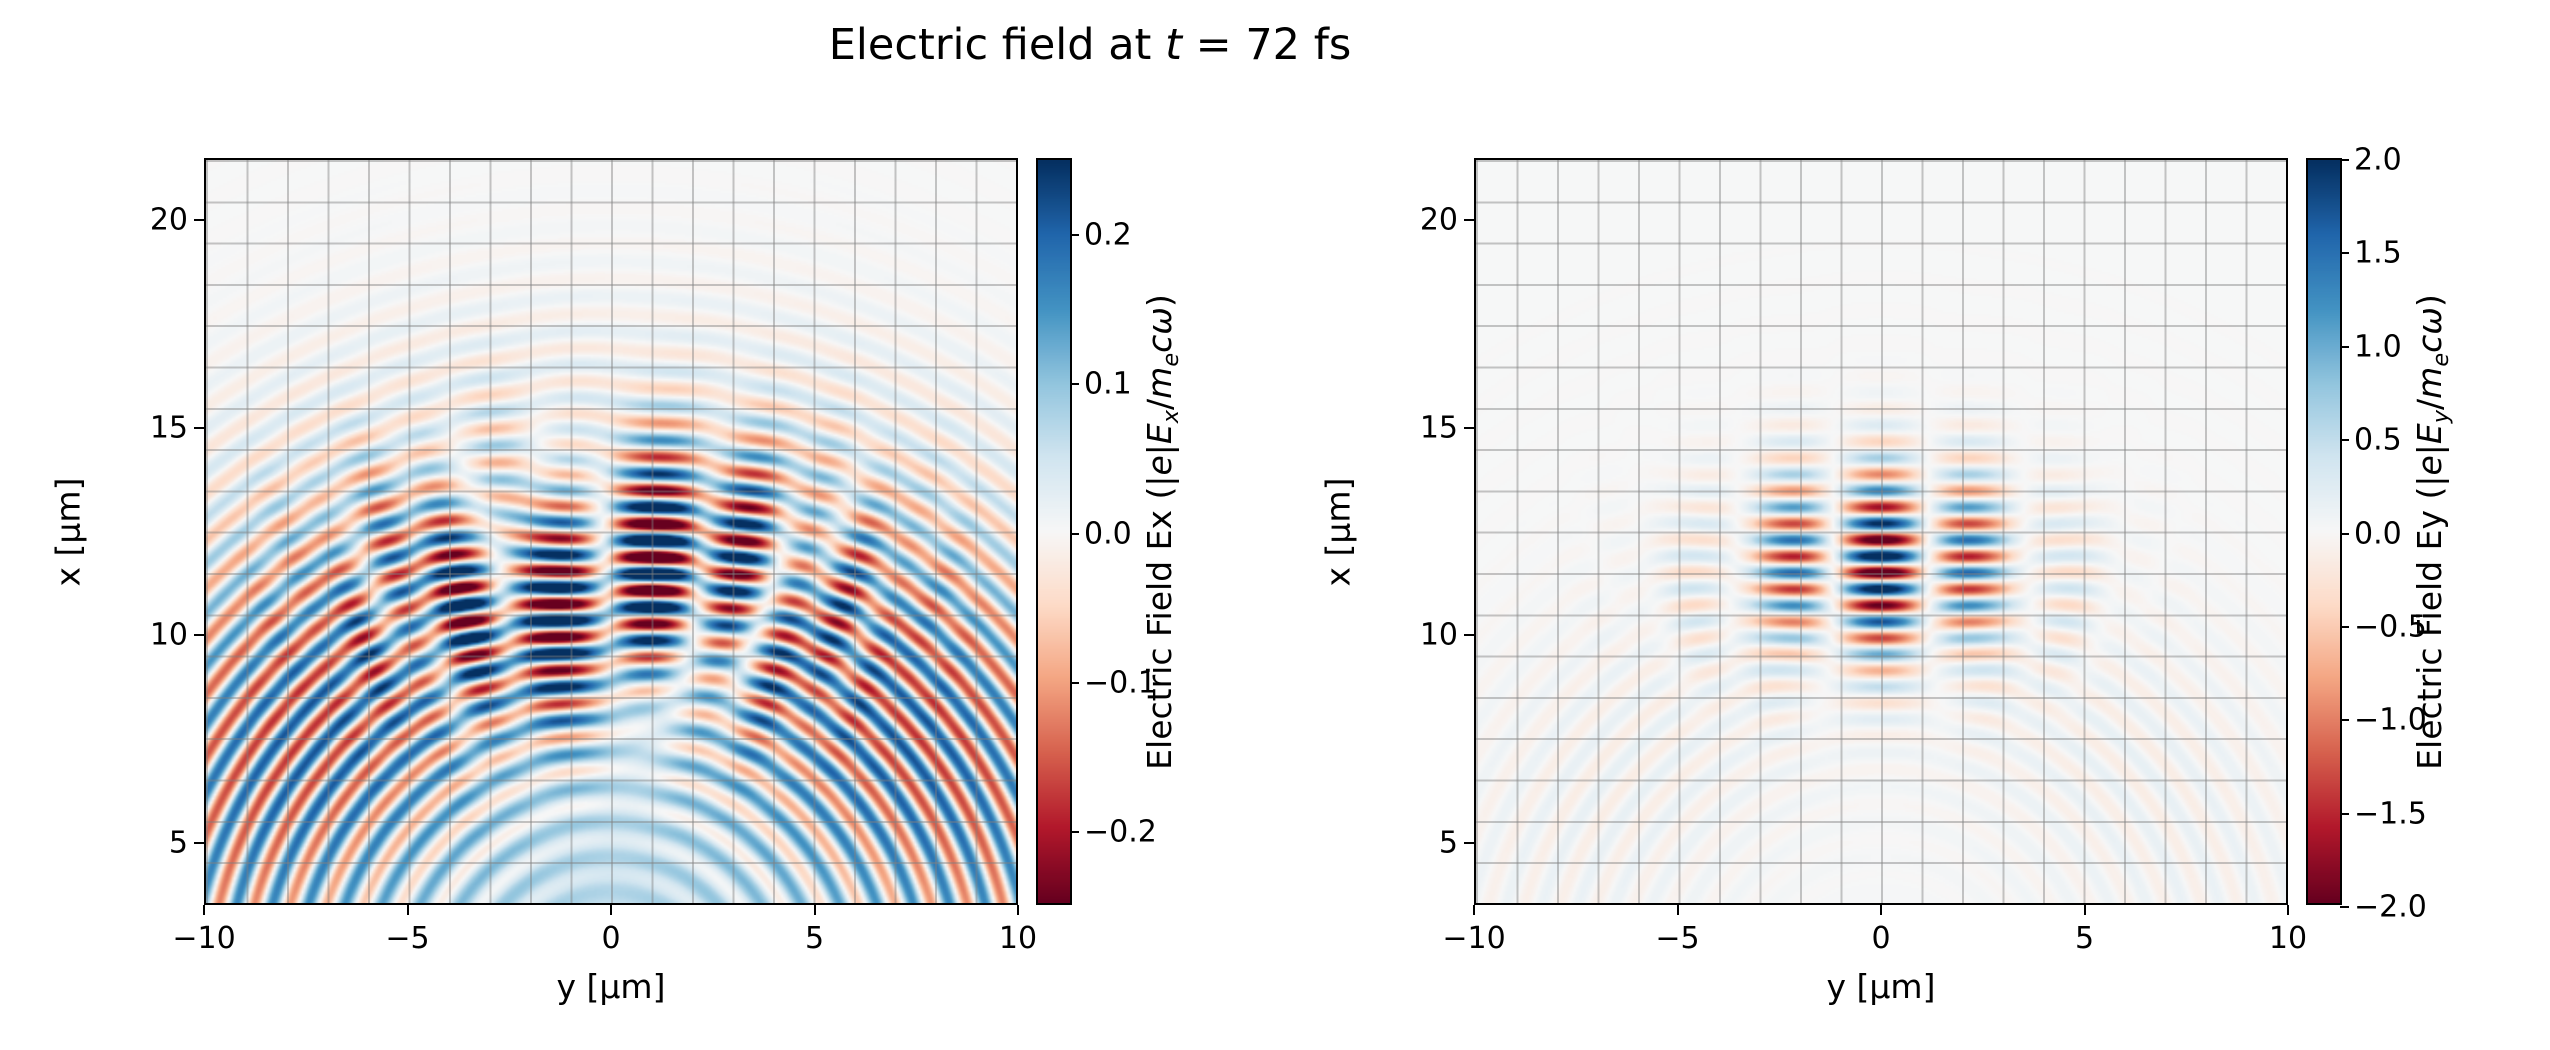 Image resolution: width=2550 pixels, height=1050 pixels. Describe the element at coordinates (1266, 45) in the screenshot. I see `text-part: = 72 fs` at that location.